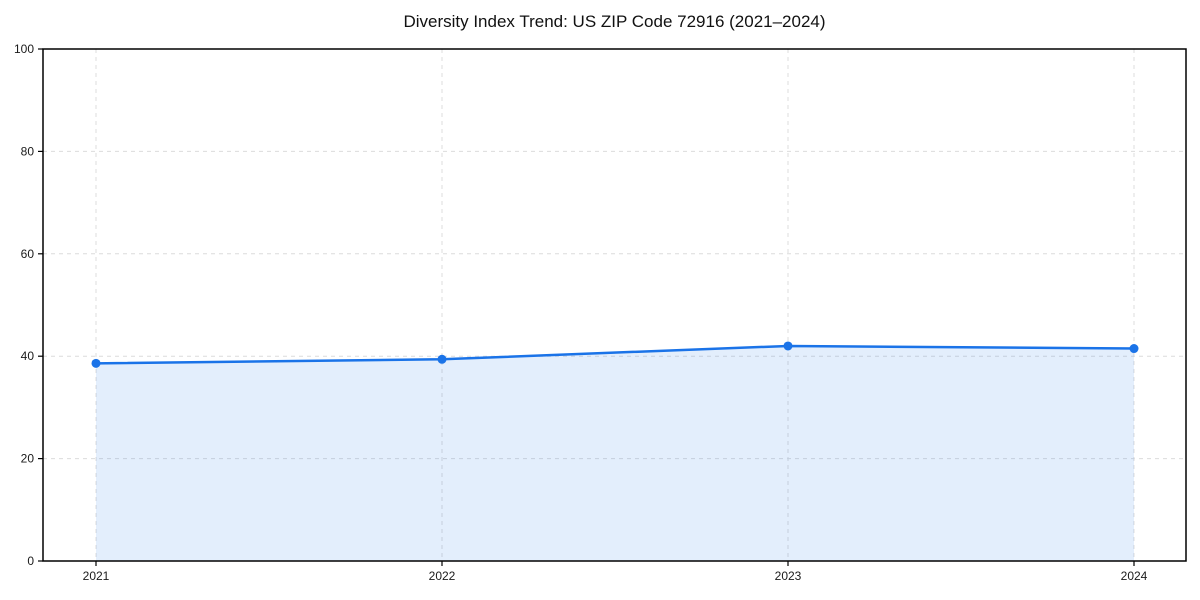  I want to click on x-tick-label: 2023, so click(788, 576).